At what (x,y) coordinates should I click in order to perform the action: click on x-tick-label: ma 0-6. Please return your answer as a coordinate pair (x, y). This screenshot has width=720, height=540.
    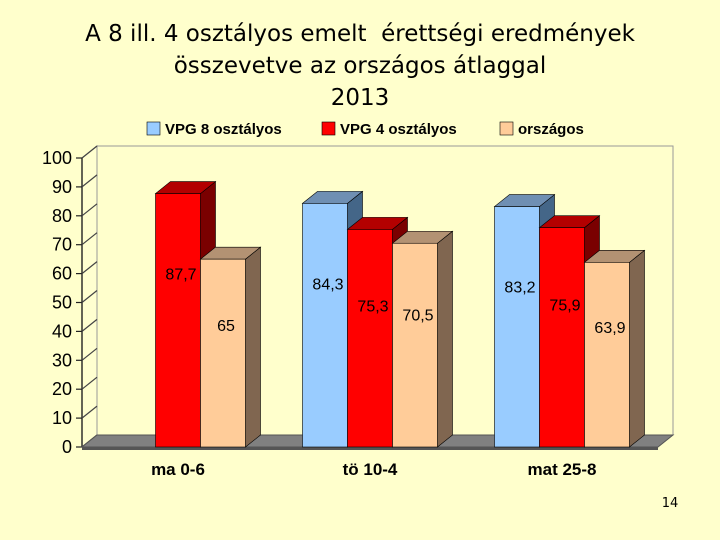
    Looking at the image, I should click on (178, 469).